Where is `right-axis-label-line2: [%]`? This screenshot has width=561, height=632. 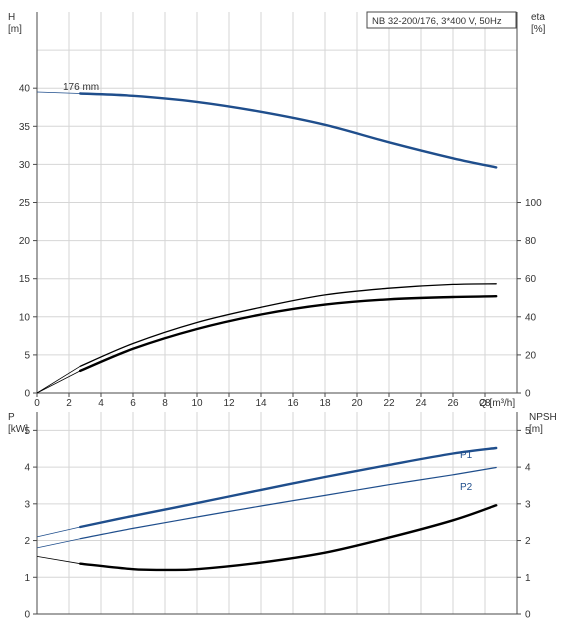 right-axis-label-line2: [%] is located at coordinates (538, 29).